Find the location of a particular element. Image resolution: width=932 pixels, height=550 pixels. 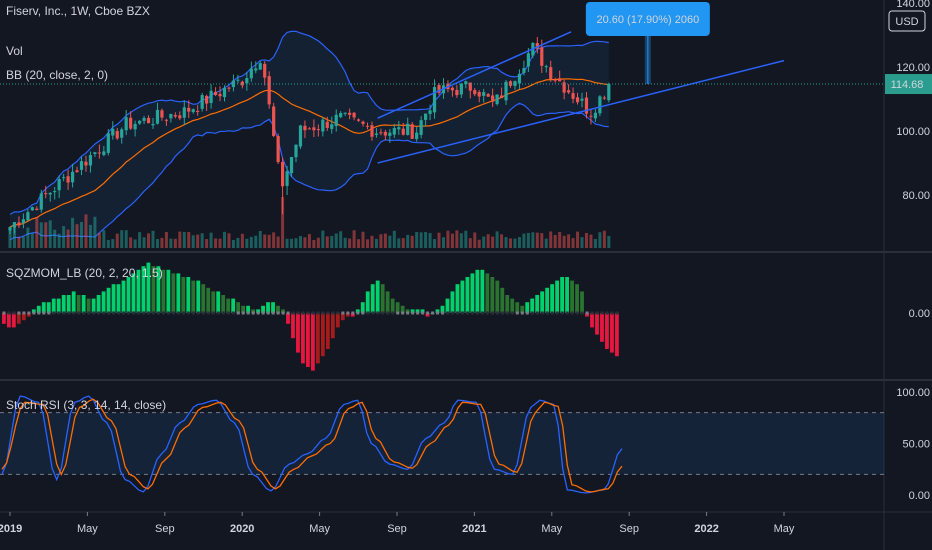

currency-label: USD is located at coordinates (906, 22).